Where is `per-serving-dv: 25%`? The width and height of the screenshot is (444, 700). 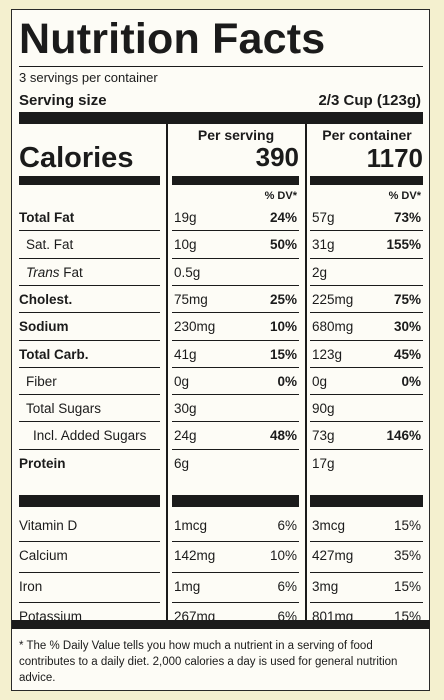
per-serving-dv: 25% is located at coordinates (283, 299).